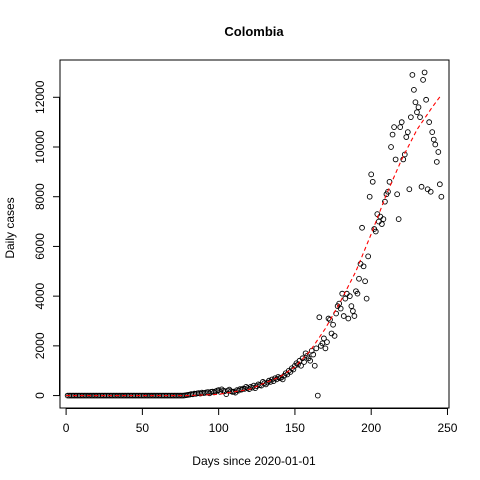 The width and height of the screenshot is (480, 480). What do you see at coordinates (447, 428) in the screenshot?
I see `x-tick-label: 250` at bounding box center [447, 428].